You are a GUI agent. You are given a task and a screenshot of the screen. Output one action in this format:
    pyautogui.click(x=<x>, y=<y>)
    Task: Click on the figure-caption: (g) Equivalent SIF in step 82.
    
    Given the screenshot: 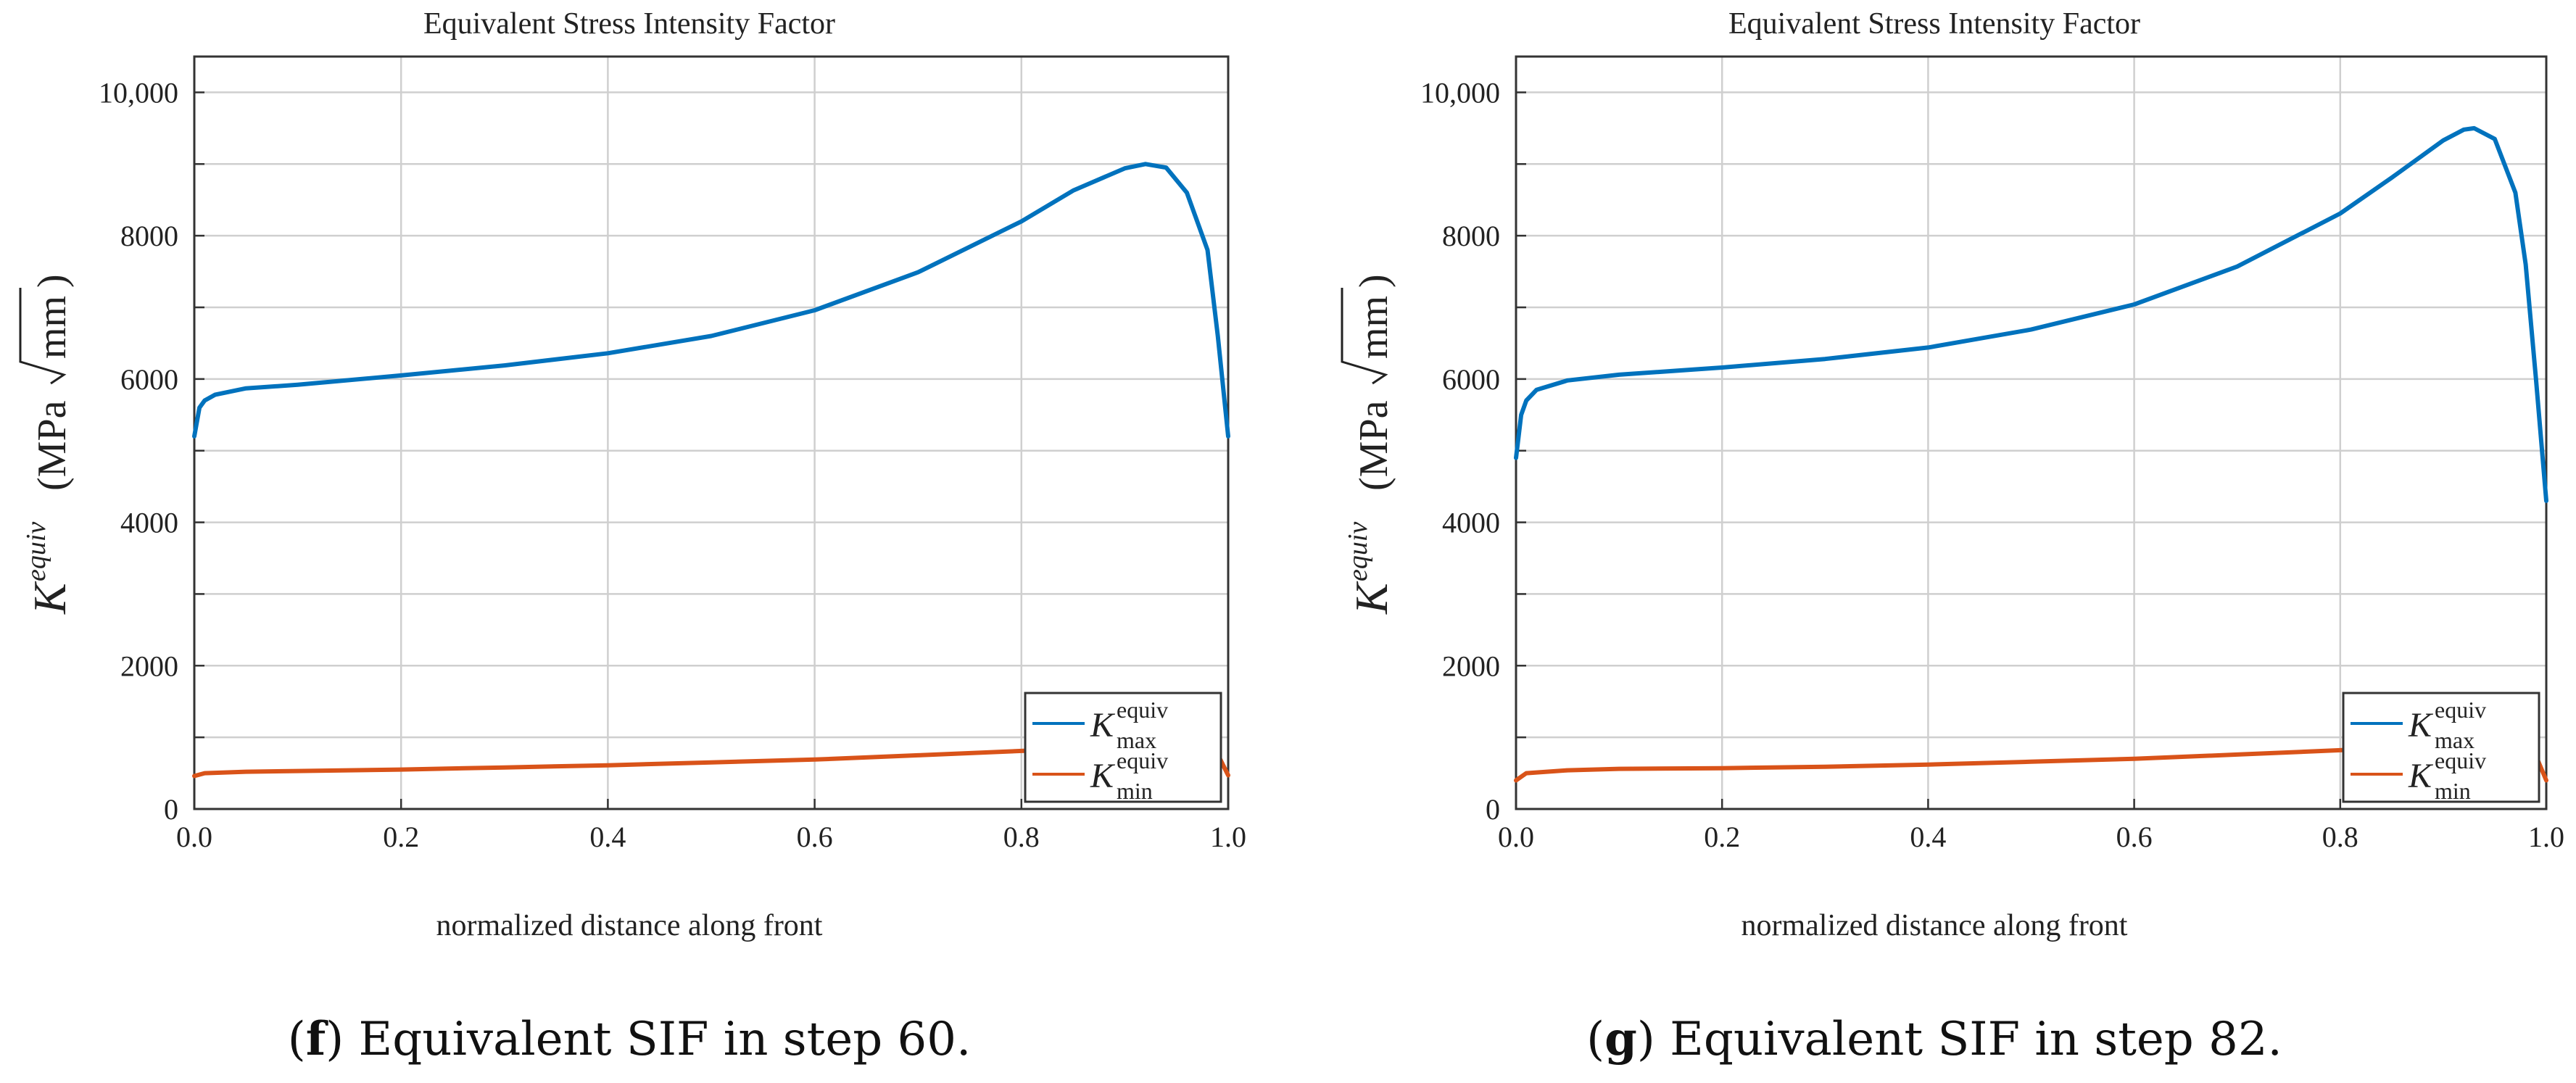 What is the action you would take?
    pyautogui.click(x=1934, y=1039)
    